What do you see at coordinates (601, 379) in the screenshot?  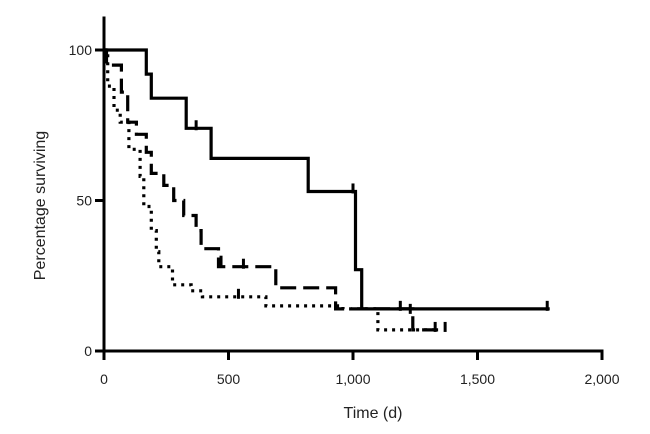 I see `x-tick-label: 2,000` at bounding box center [601, 379].